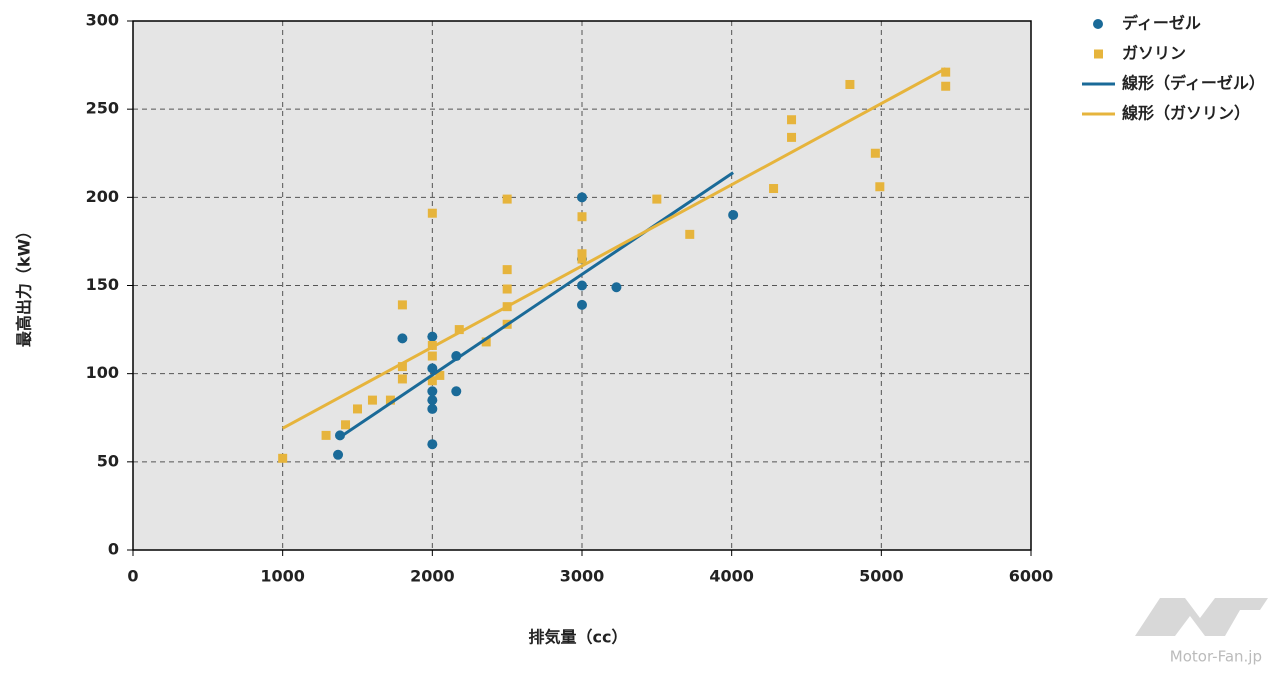  I want to click on y-tick-label: 200, so click(102, 196).